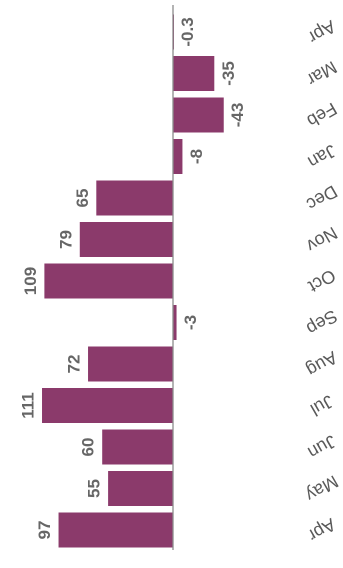 The width and height of the screenshot is (343, 568). Describe the element at coordinates (187, 31) in the screenshot. I see `value-label: -0.3` at that location.